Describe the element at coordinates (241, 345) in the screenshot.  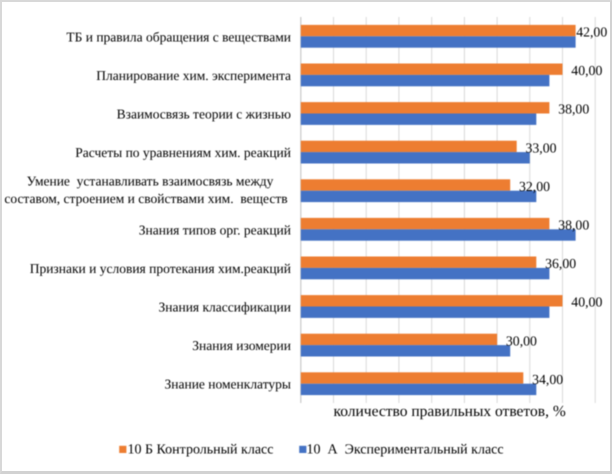
I see `svg-text: Знания изомерии` at that location.